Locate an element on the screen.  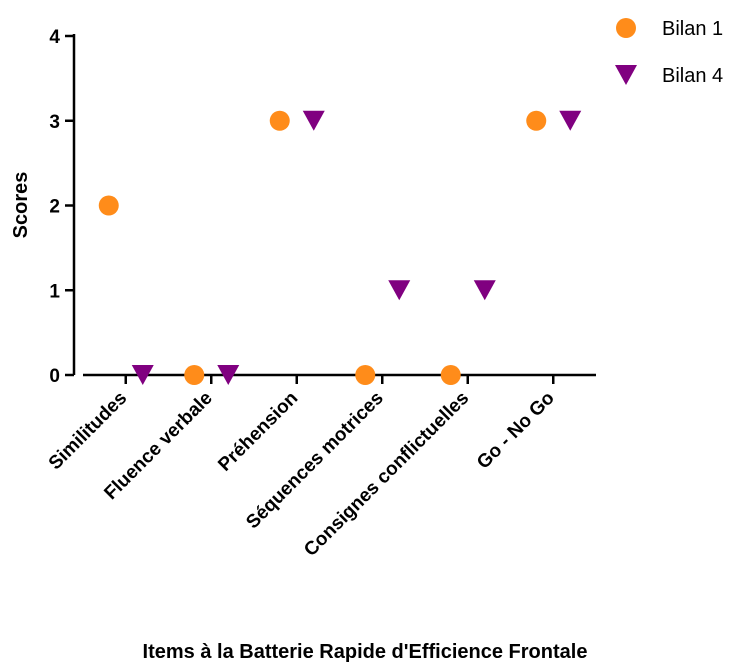
legend-label: Bilan 1 is located at coordinates (692, 29).